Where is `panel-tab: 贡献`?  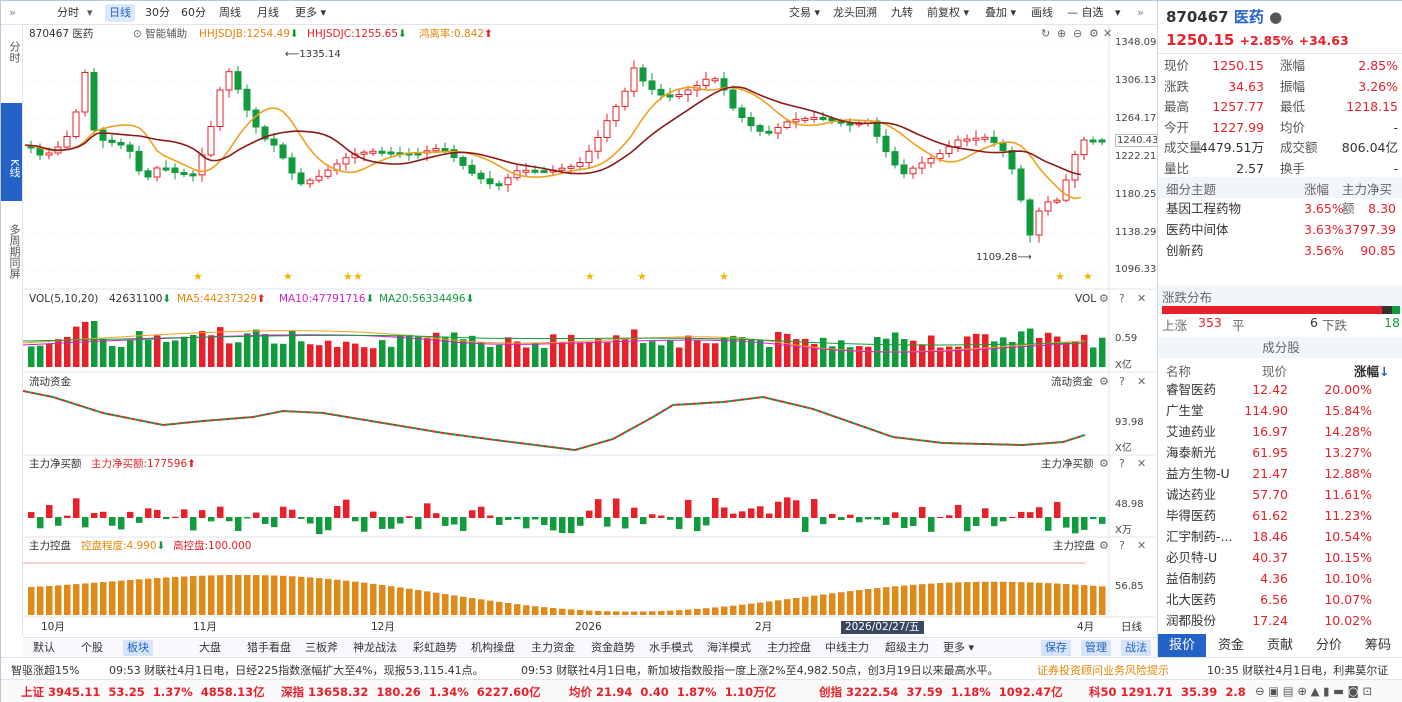
panel-tab: 贡献 is located at coordinates (1279, 645).